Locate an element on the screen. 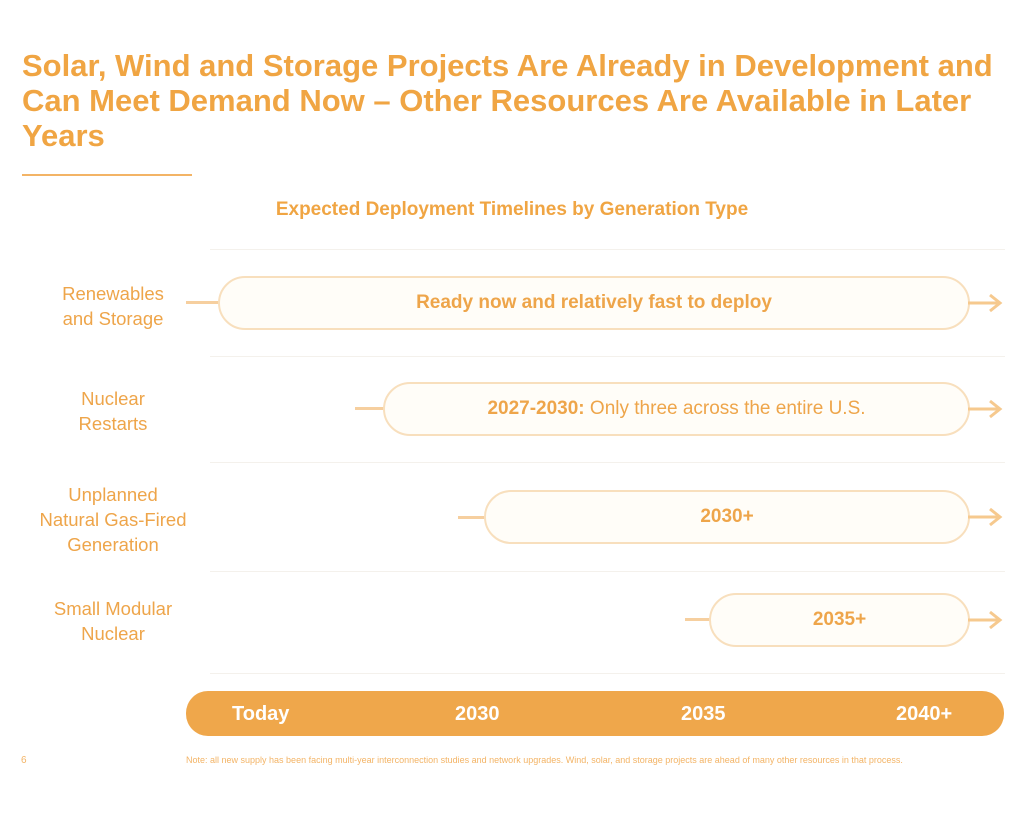 Image resolution: width=1024 pixels, height=826 pixels. row-label-line: Generation is located at coordinates (113, 544).